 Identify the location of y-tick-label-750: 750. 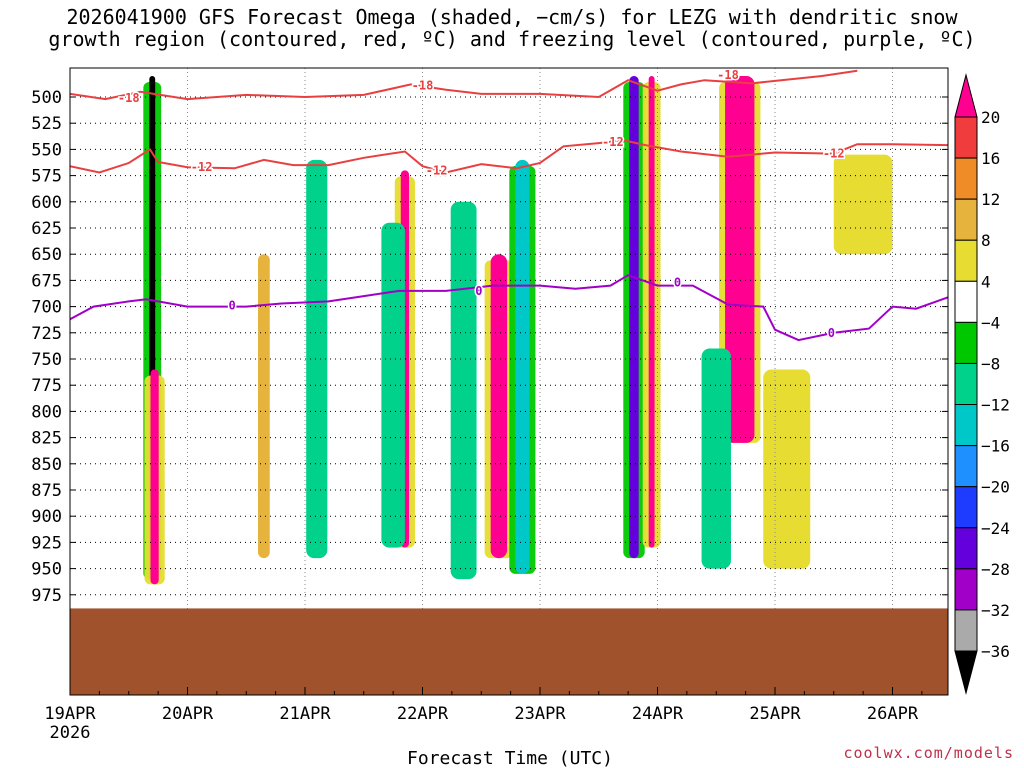
(46, 360).